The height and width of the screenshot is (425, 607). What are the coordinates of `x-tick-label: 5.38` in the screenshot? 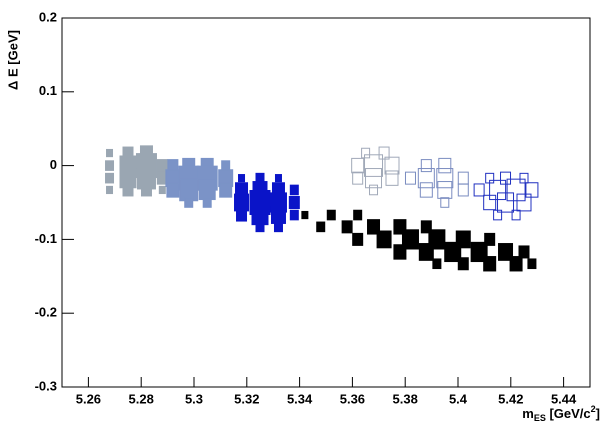 It's located at (405, 398).